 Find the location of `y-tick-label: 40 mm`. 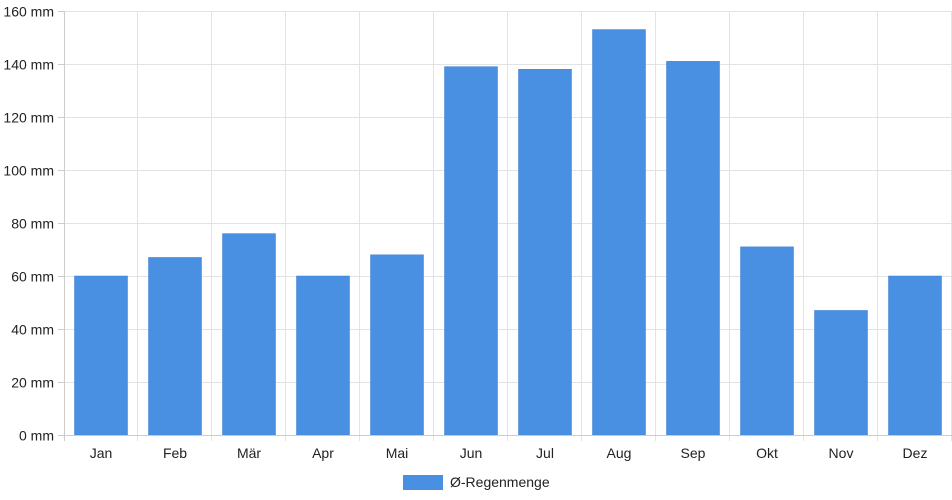

y-tick-label: 40 mm is located at coordinates (32, 330).